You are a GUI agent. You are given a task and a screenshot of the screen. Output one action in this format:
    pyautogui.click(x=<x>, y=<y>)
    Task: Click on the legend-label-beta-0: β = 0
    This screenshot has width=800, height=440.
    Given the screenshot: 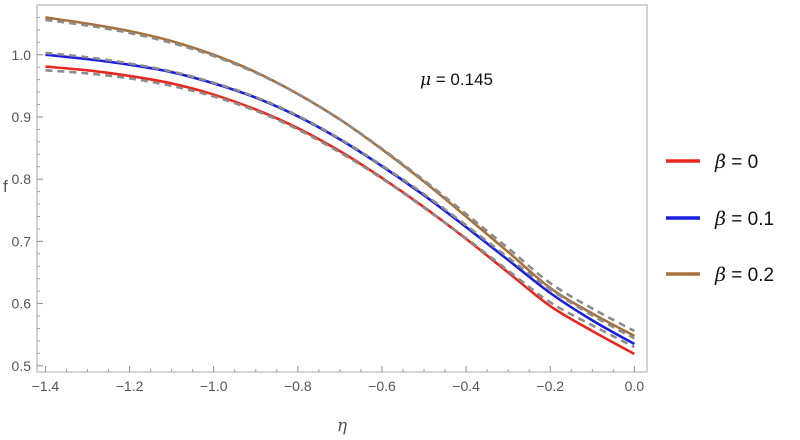 What is the action you would take?
    pyautogui.click(x=736, y=162)
    